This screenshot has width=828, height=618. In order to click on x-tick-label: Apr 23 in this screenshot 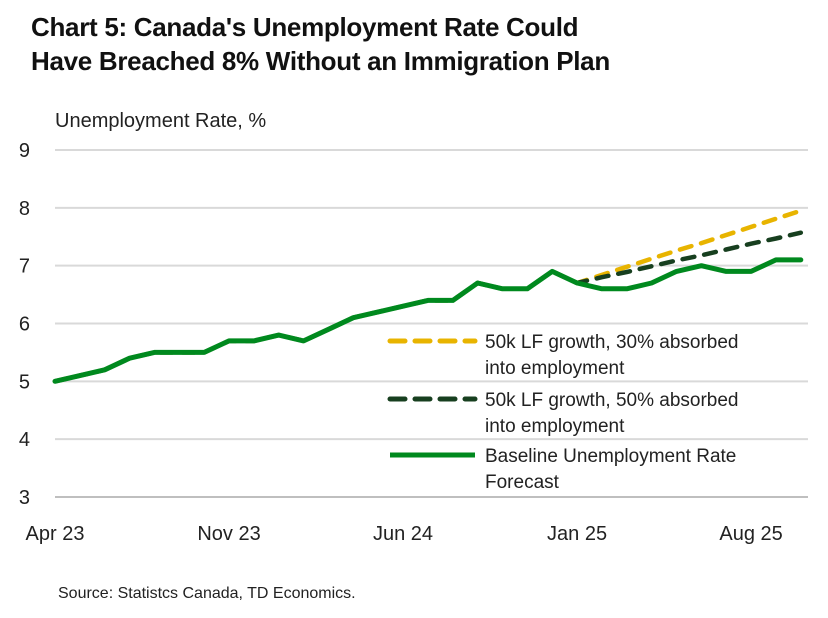, I will do `click(55, 534)`.